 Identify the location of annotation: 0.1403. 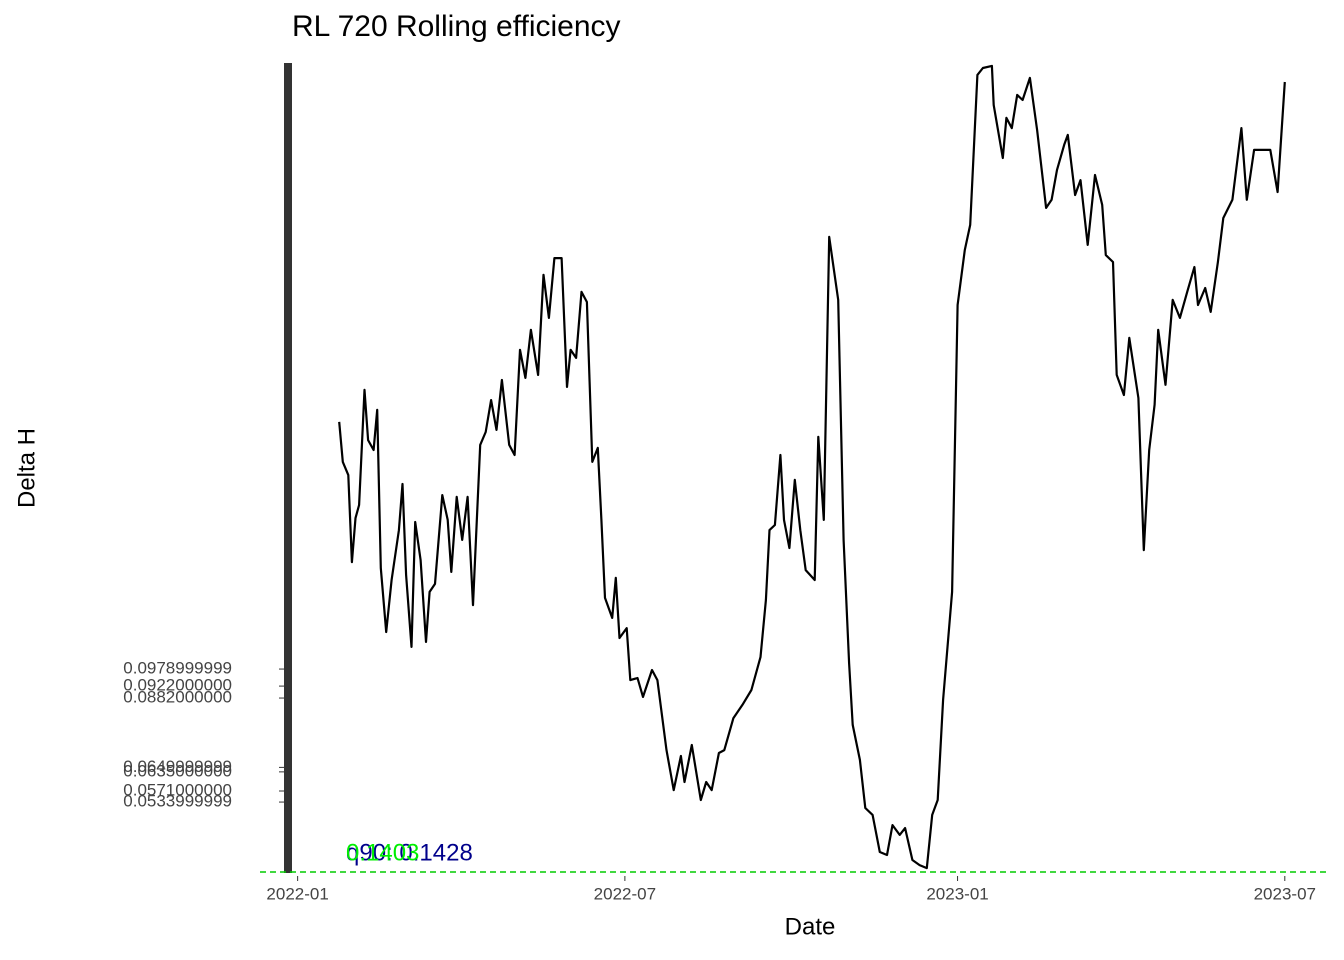
(382, 852).